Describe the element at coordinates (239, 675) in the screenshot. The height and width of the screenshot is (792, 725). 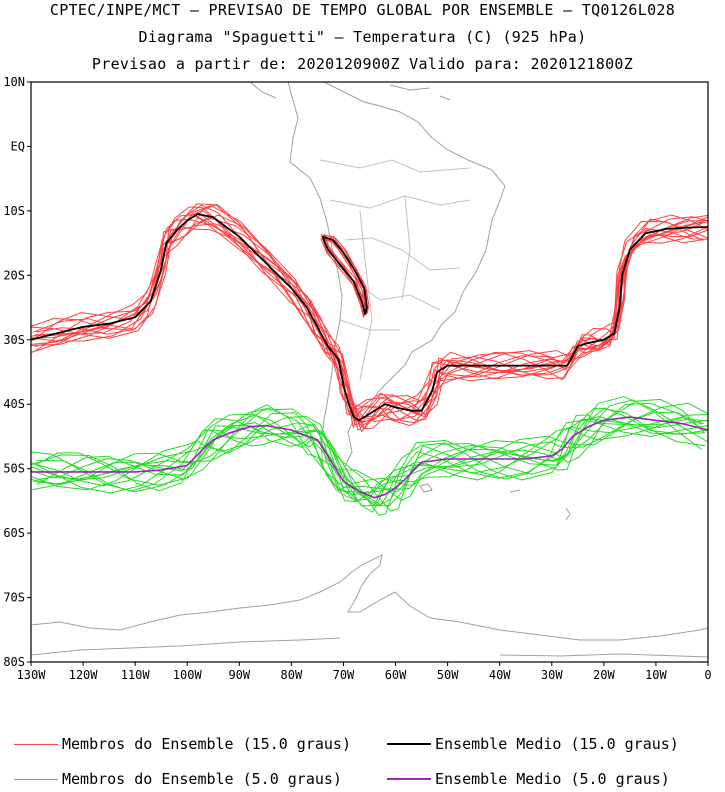
I see `lon-tick-label: 90W` at that location.